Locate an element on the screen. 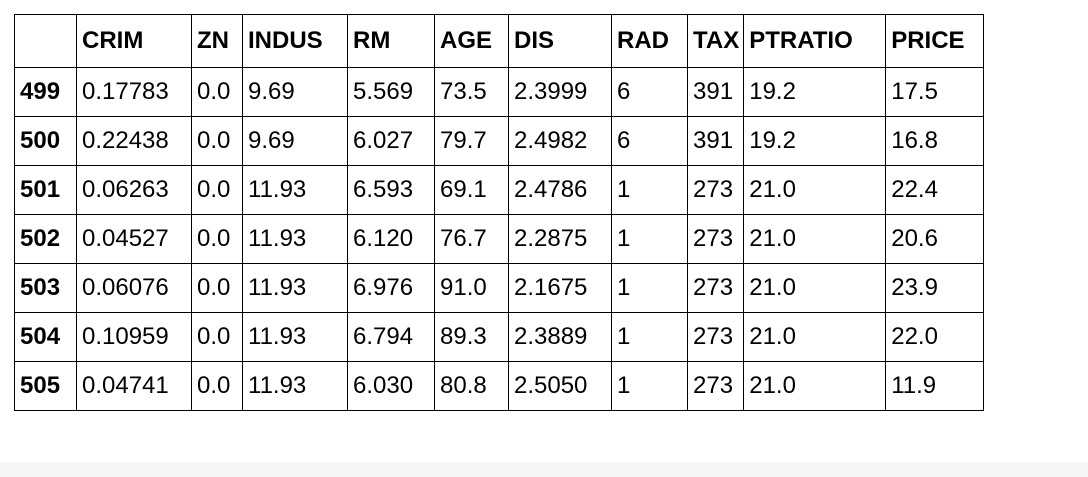 The image size is (1088, 477). cell-price: 20.6 is located at coordinates (935, 239).